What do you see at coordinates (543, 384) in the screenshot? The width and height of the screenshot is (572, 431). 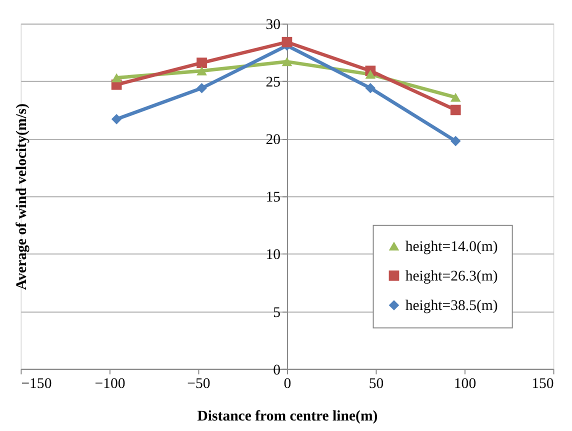 I see `x-tick-label: 150` at bounding box center [543, 384].